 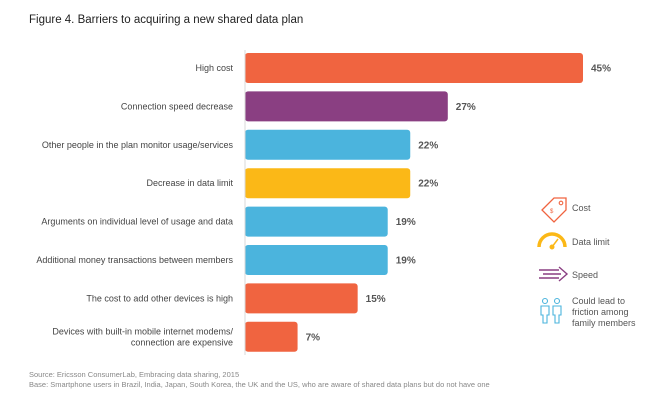 I want to click on value-label-6: 19%, so click(x=406, y=261).